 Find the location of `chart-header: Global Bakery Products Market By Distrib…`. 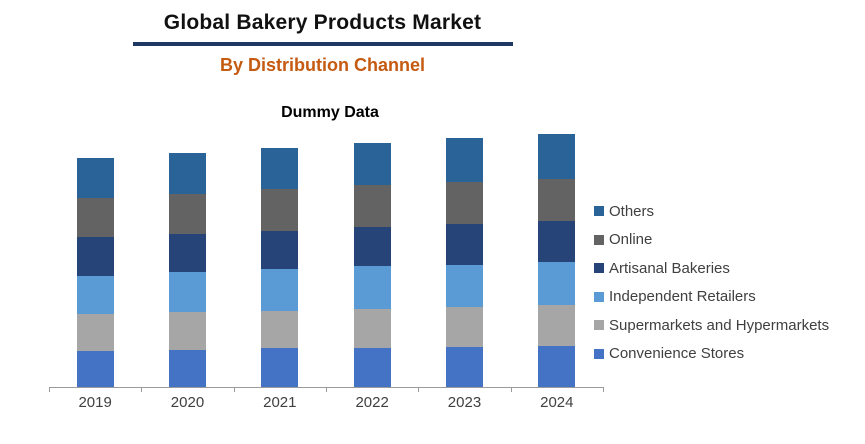

chart-header: Global Bakery Products Market By Distrib… is located at coordinates (322, 38).